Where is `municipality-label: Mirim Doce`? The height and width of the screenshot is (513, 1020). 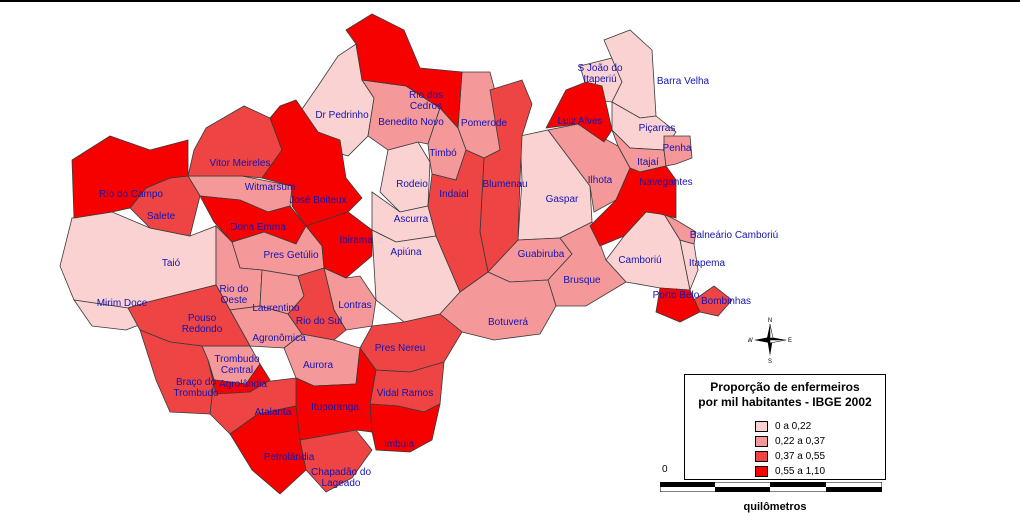 municipality-label: Mirim Doce is located at coordinates (122, 303).